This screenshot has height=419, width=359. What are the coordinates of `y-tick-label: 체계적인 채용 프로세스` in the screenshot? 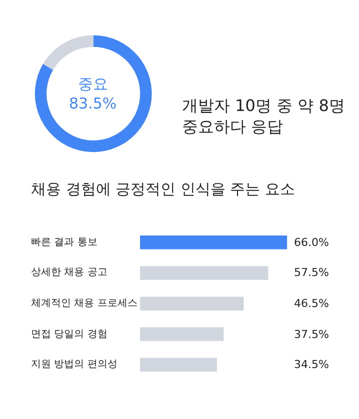 It's located at (84, 303).